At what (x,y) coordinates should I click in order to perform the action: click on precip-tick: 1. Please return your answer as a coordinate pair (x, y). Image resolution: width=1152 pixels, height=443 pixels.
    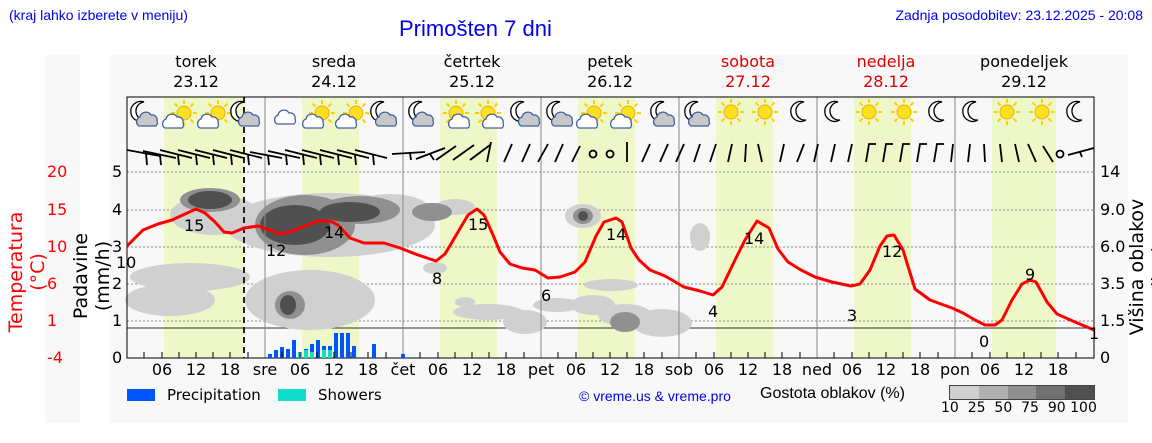
    Looking at the image, I should click on (117, 320).